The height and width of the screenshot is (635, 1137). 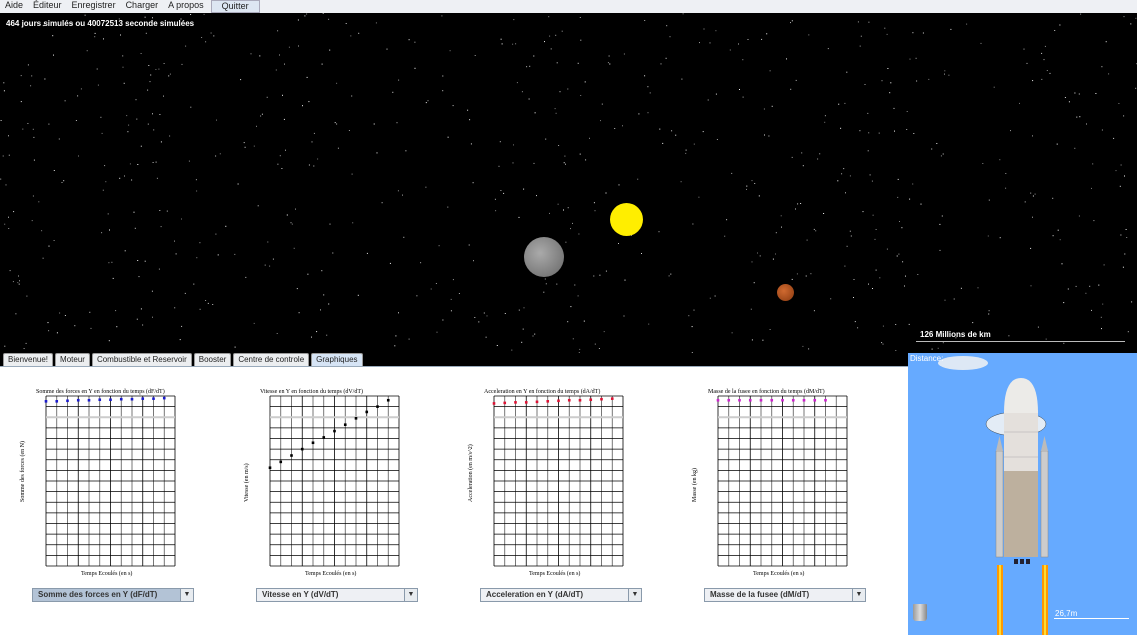 I want to click on tab-moteur: Moteur, so click(x=72, y=359).